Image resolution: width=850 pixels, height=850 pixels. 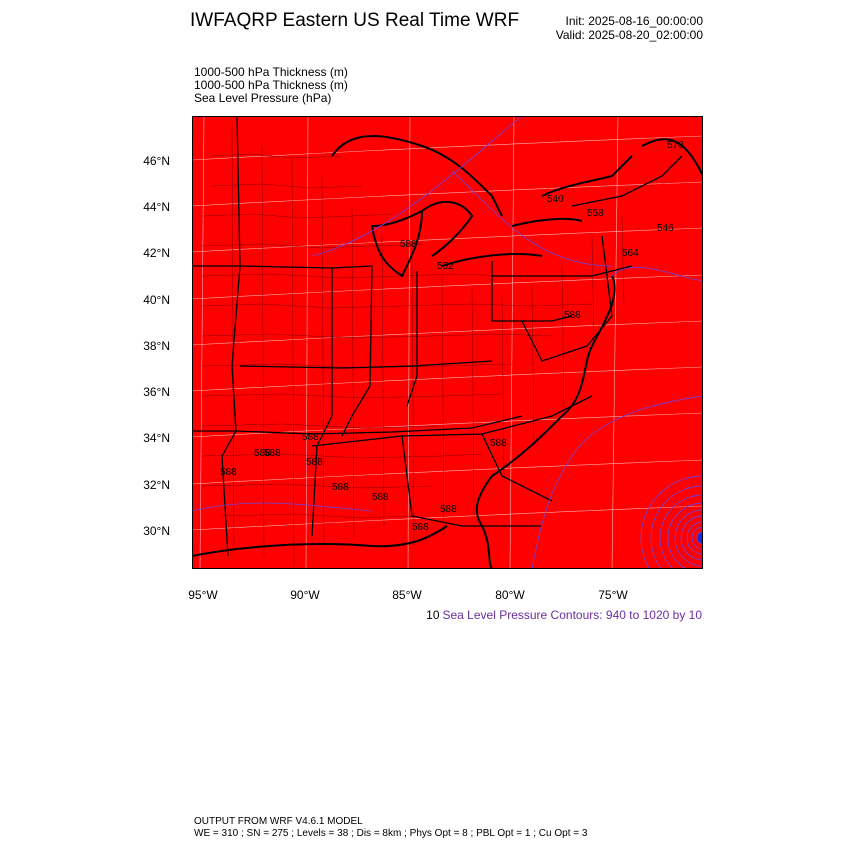 What do you see at coordinates (629, 35) in the screenshot?
I see `valid-time: Valid: 2025-08-20_02:00:00` at bounding box center [629, 35].